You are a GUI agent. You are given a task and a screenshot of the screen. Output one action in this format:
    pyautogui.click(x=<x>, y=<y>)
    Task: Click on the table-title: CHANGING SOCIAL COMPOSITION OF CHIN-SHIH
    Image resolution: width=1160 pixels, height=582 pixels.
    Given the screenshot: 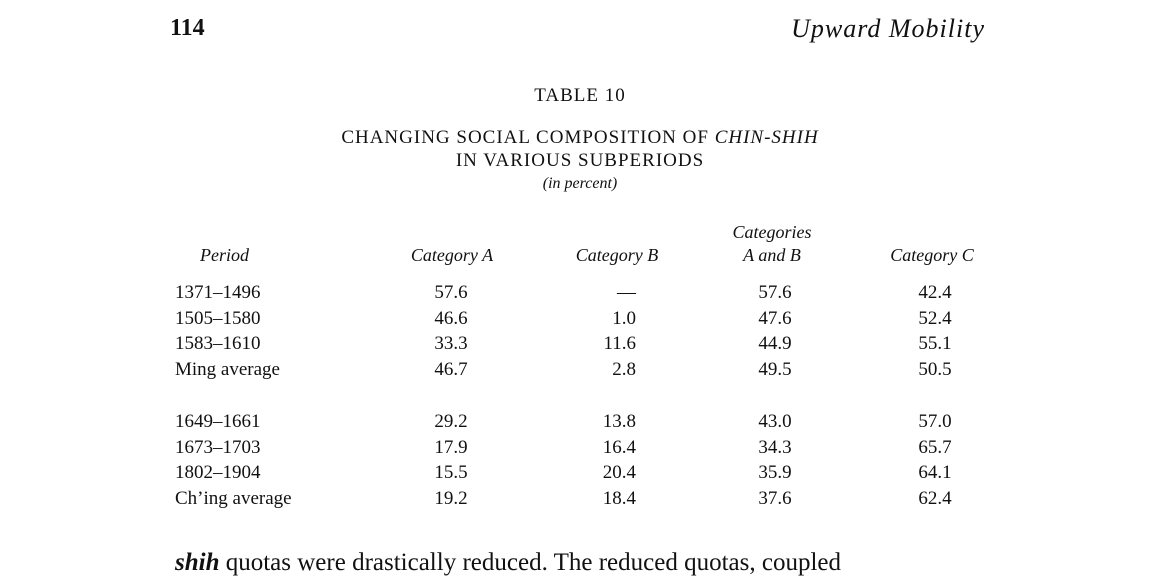 What is the action you would take?
    pyautogui.click(x=580, y=137)
    